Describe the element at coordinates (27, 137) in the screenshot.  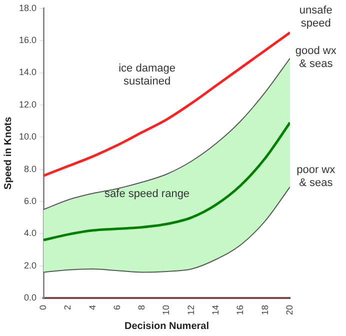
I see `y-tick-label: 10.0` at that location.